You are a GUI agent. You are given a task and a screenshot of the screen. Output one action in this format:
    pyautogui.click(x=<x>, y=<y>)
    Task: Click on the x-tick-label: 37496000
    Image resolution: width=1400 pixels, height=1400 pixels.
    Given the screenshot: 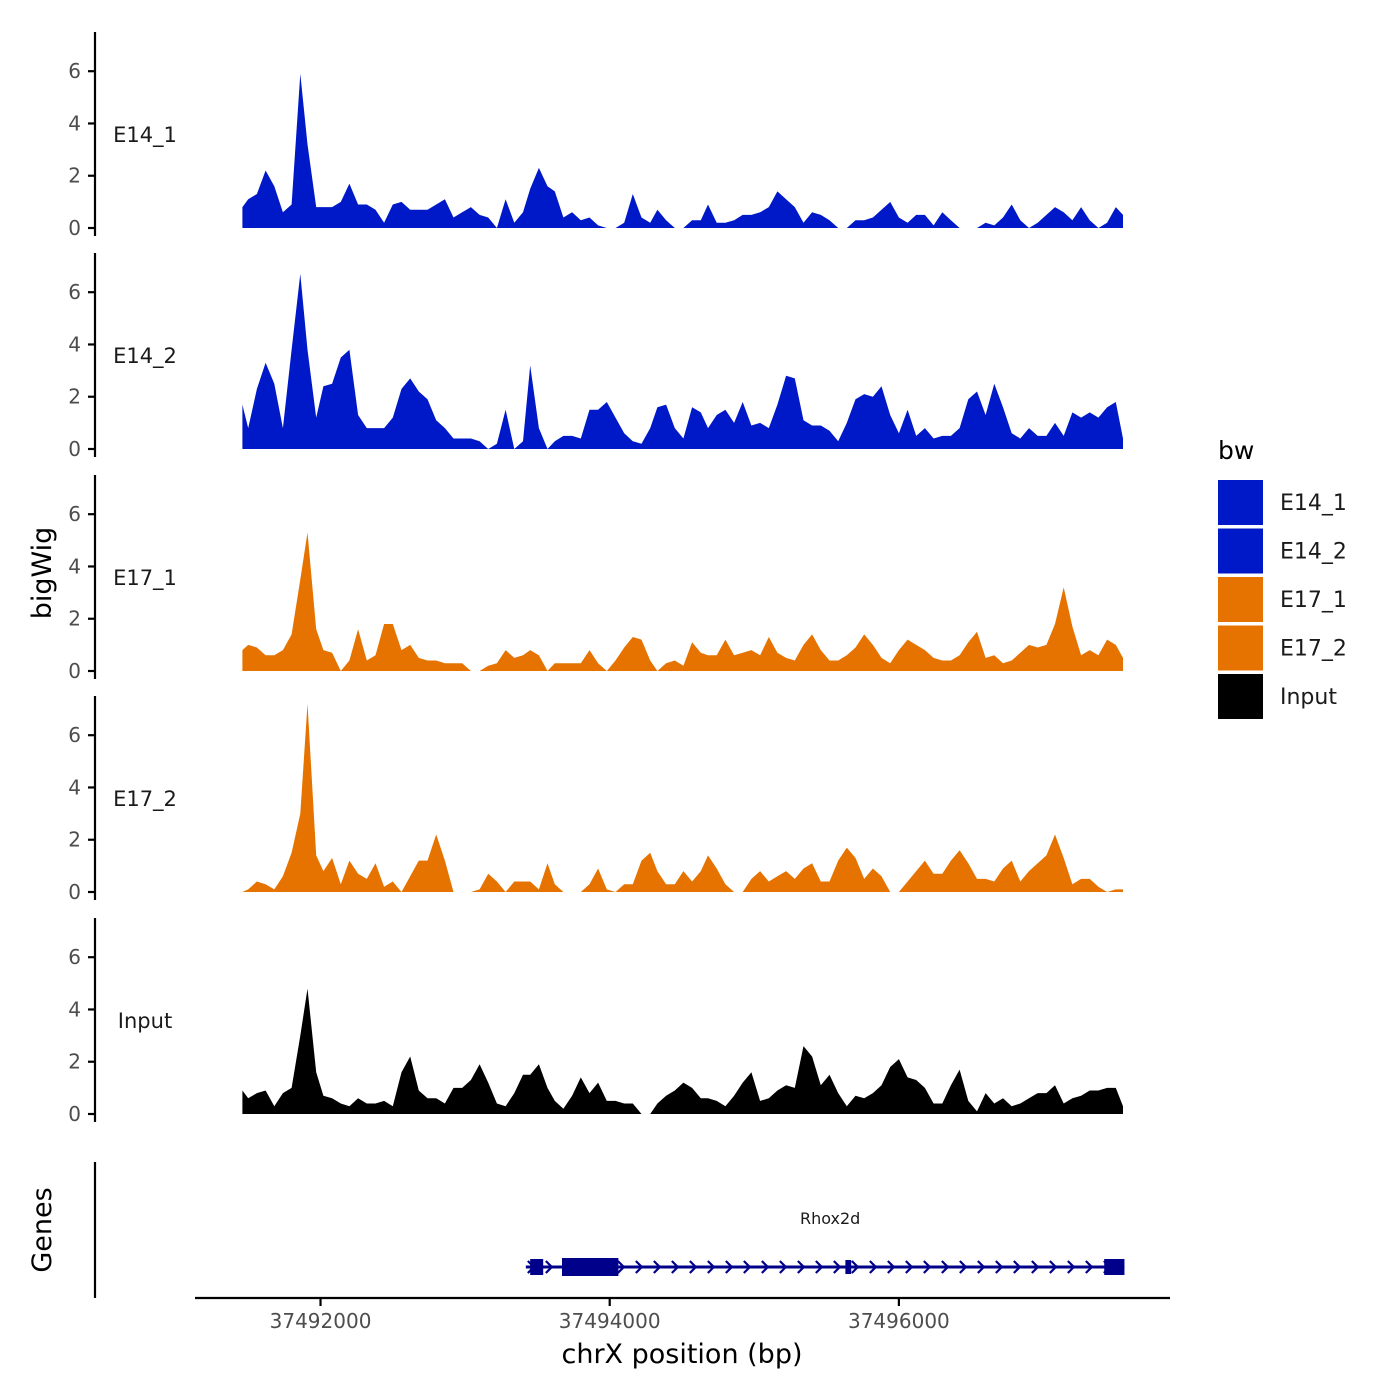 What is the action you would take?
    pyautogui.click(x=899, y=1321)
    